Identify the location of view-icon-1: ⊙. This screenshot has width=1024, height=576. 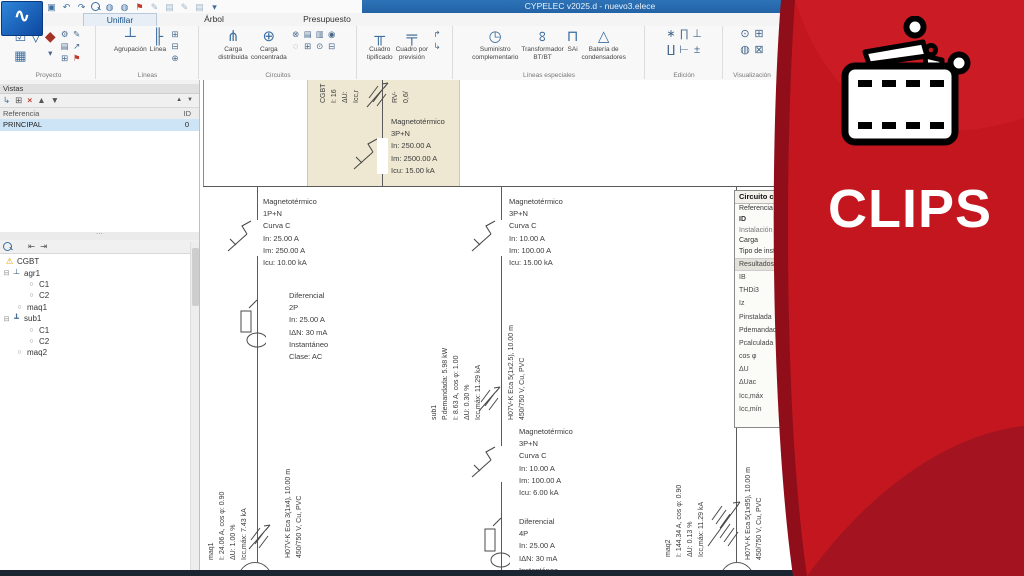
(745, 34).